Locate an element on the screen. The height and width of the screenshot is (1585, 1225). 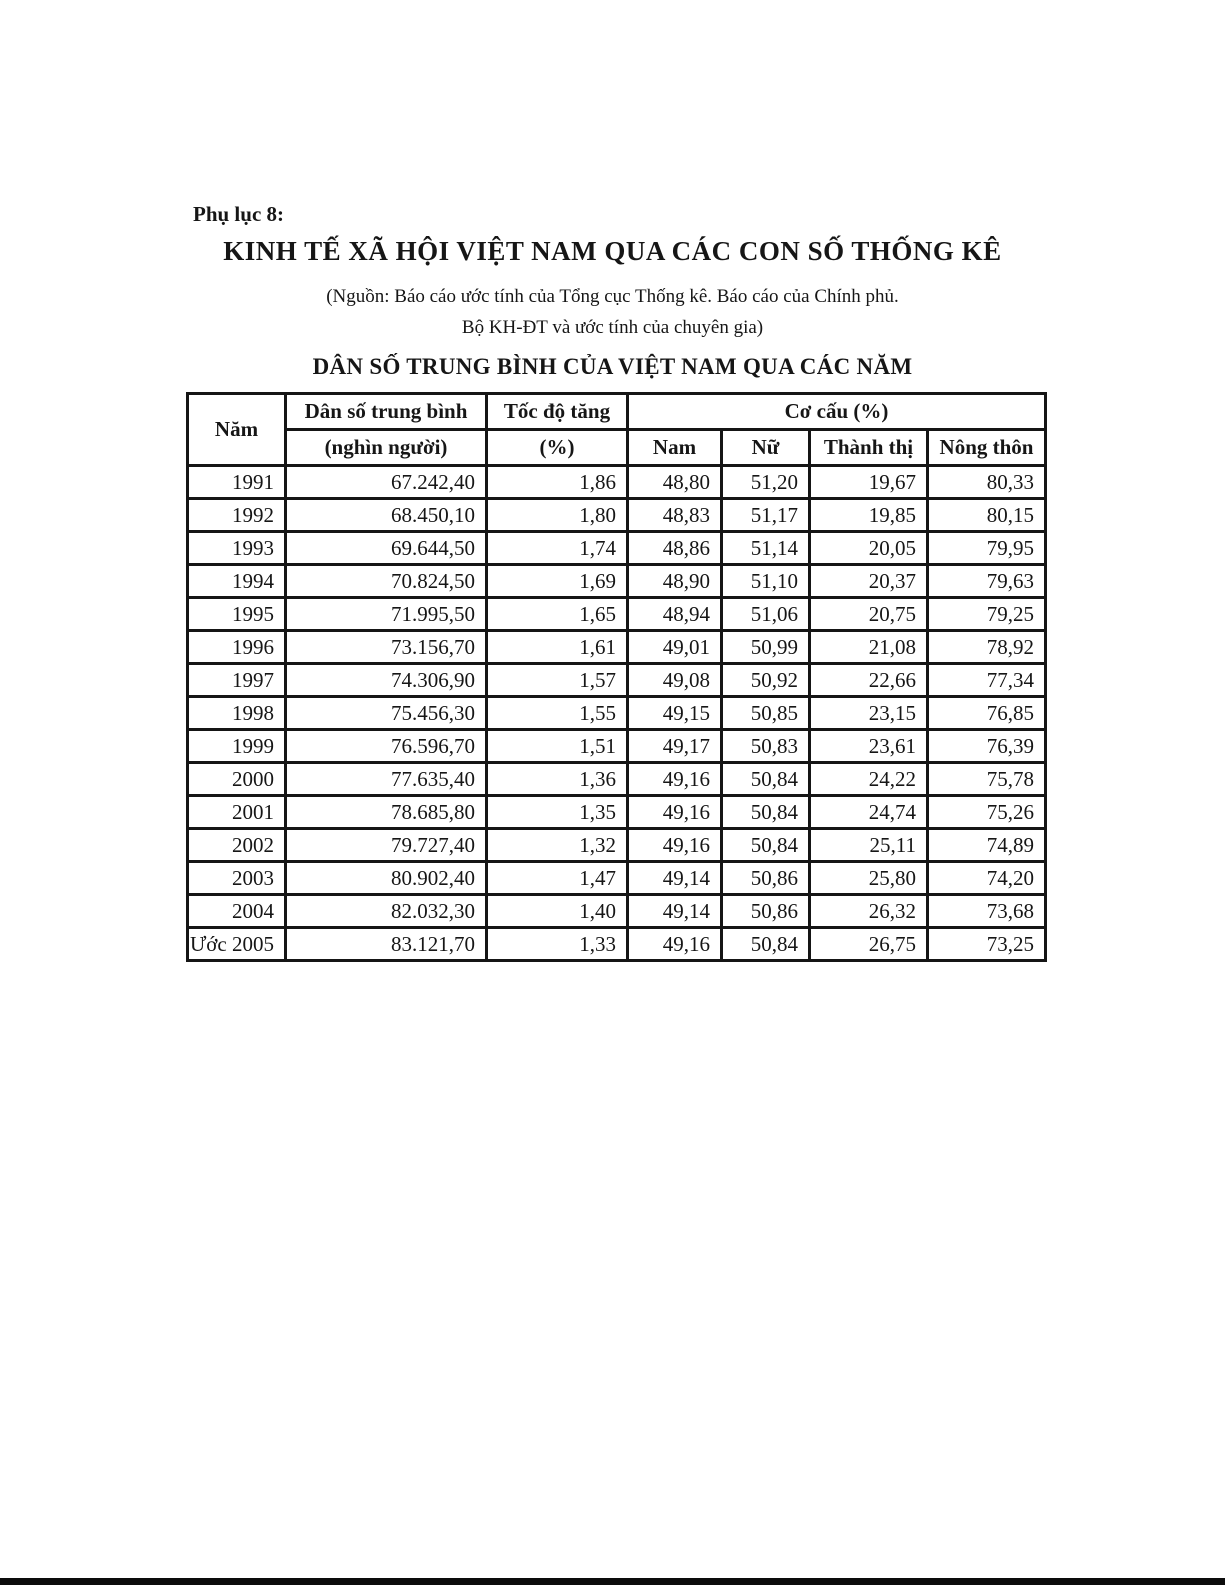
table-row: 1993 69.644,50 1,74 48,86 51,14 20,05 79,95 is located at coordinates (617, 548).